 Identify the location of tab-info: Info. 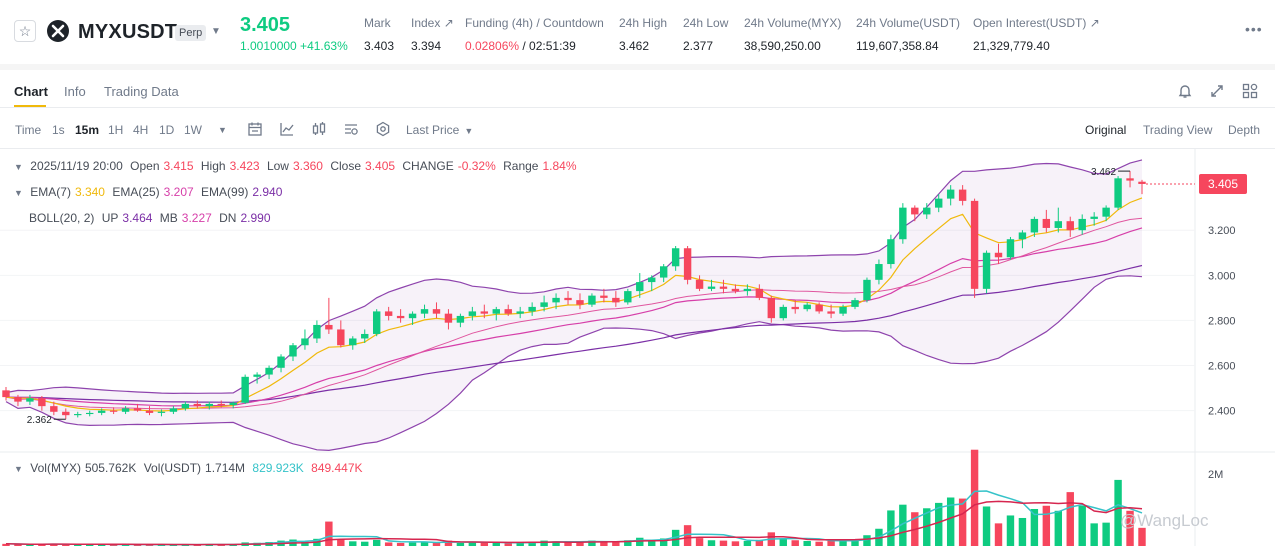
(75, 91).